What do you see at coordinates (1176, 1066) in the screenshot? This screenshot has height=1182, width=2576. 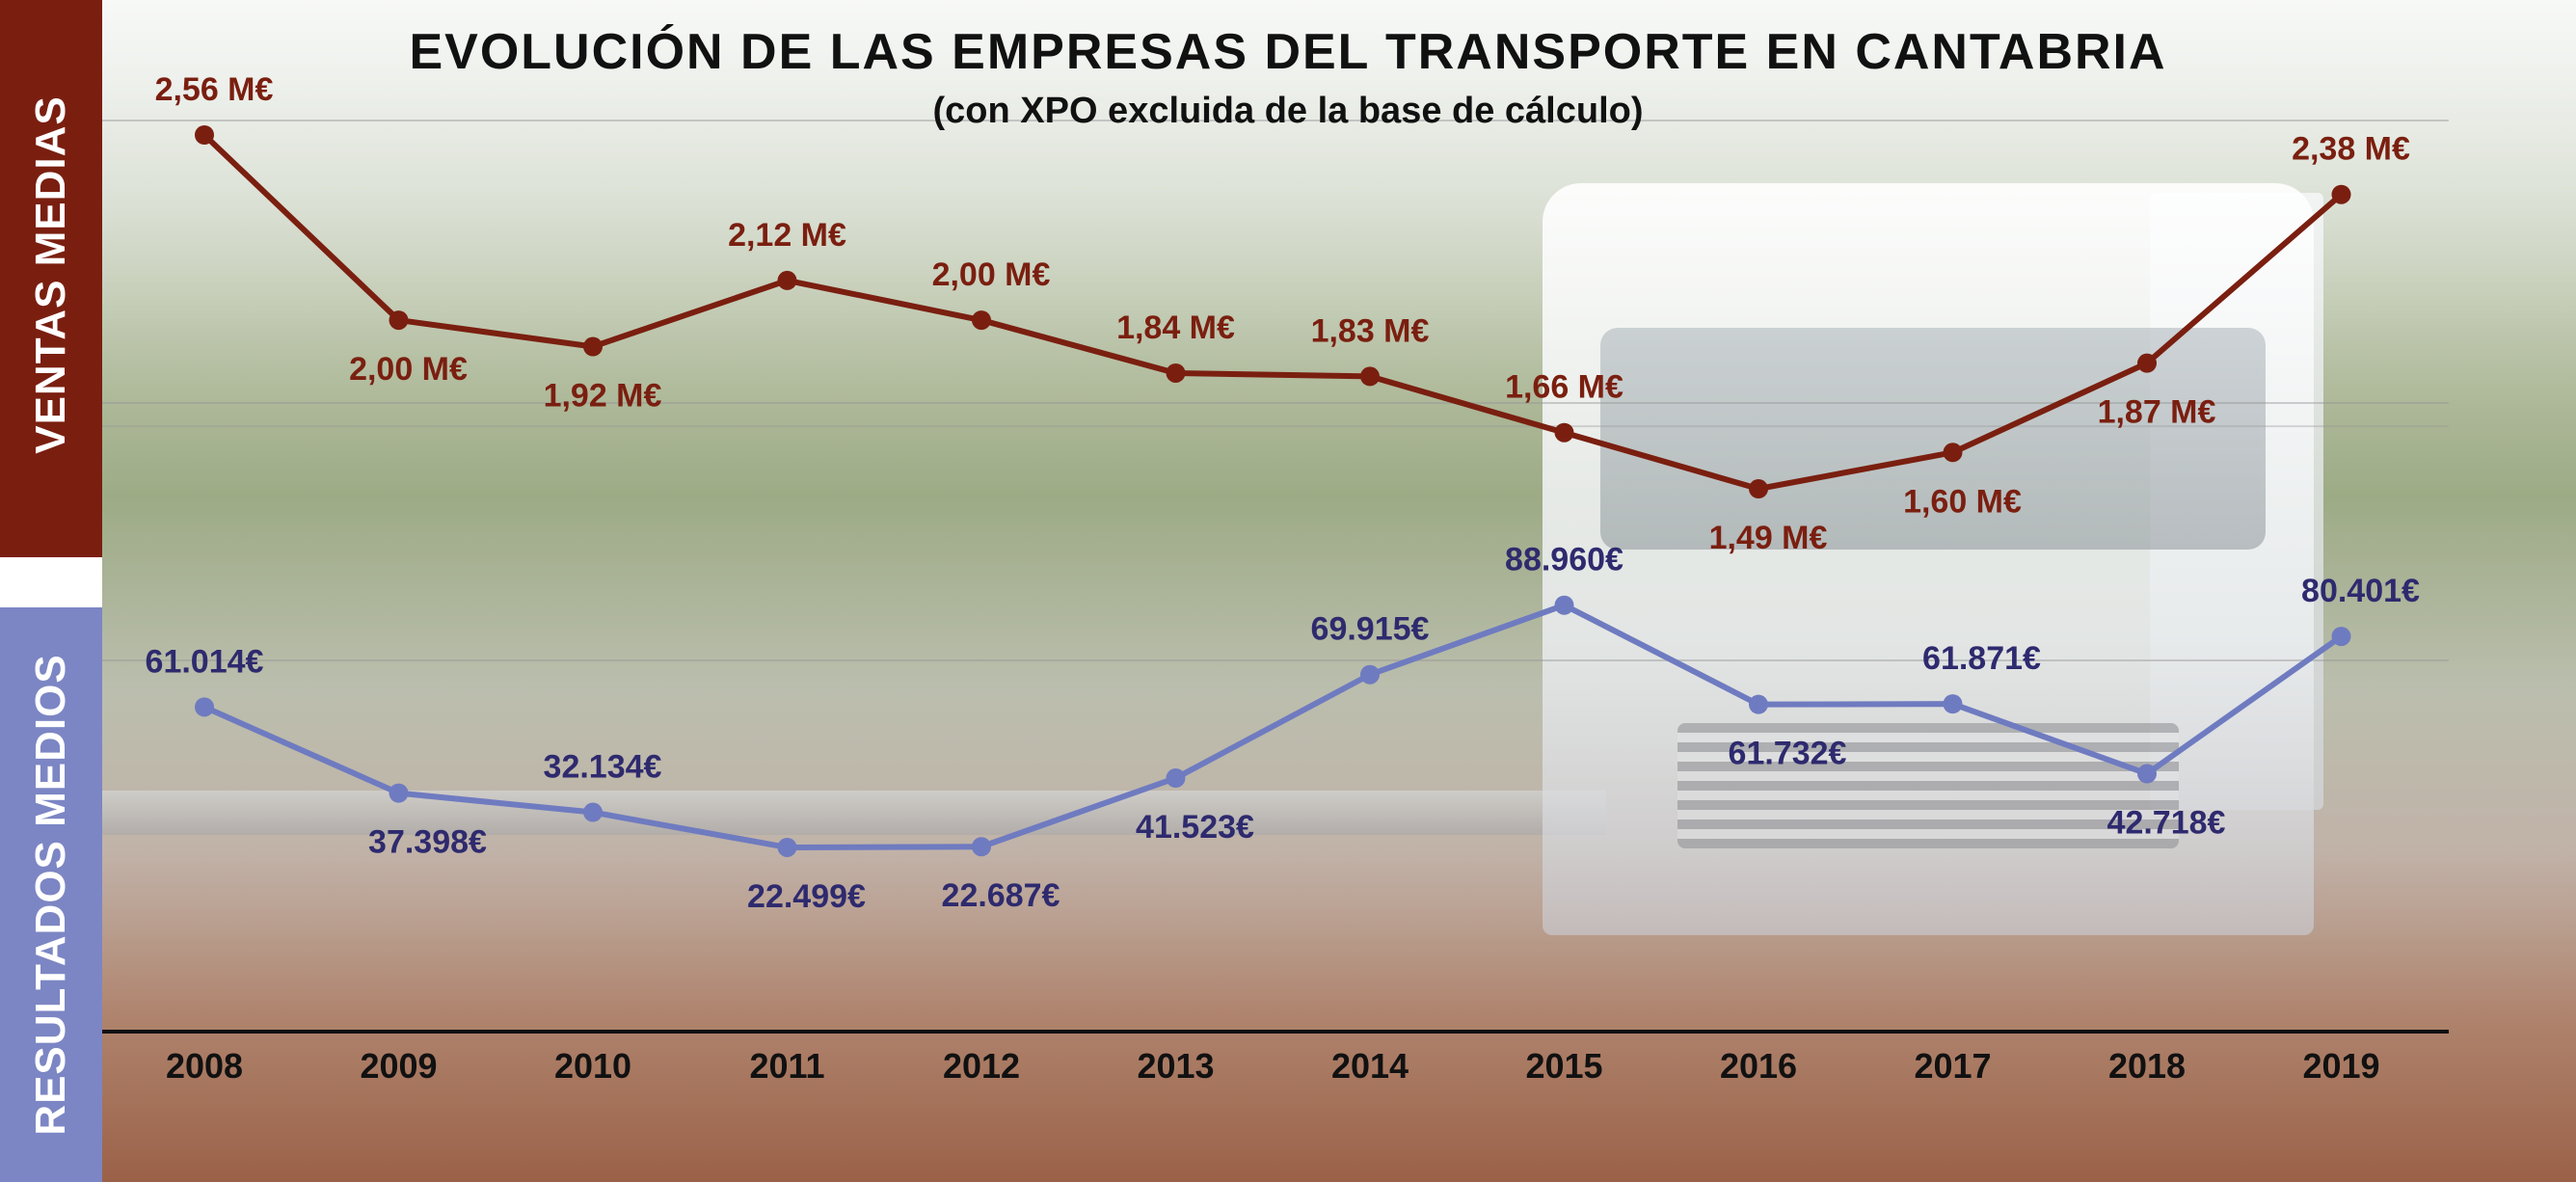 I see `x-tick-label: 2013` at bounding box center [1176, 1066].